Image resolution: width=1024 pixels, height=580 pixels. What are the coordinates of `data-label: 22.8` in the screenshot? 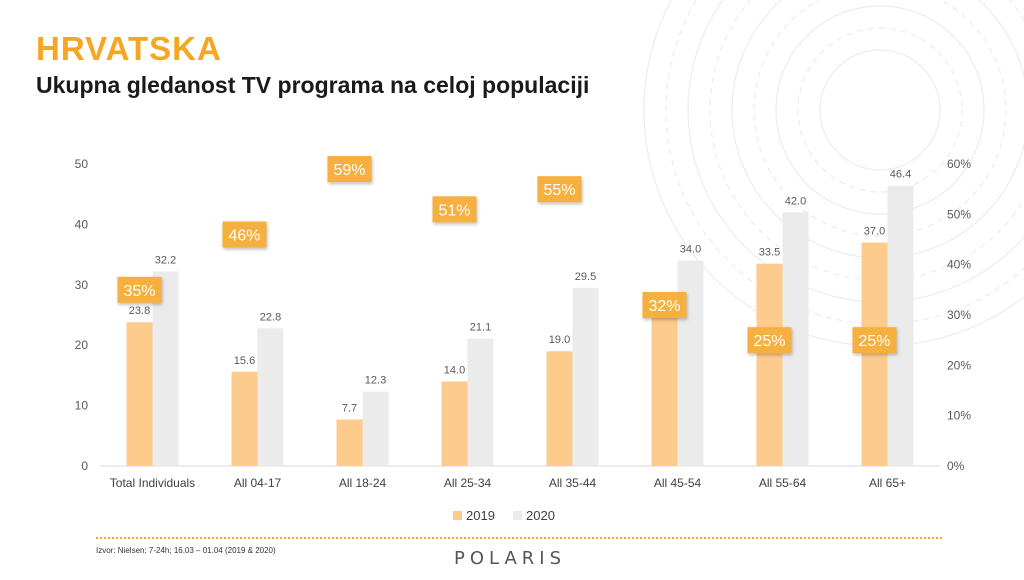 It's located at (270, 317).